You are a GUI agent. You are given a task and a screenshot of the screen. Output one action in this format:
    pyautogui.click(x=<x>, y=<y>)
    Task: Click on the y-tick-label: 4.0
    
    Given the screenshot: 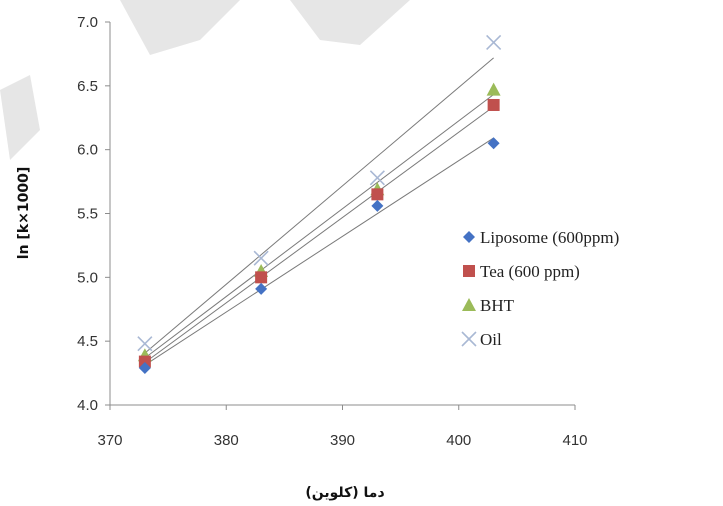 What is the action you would take?
    pyautogui.click(x=87, y=405)
    